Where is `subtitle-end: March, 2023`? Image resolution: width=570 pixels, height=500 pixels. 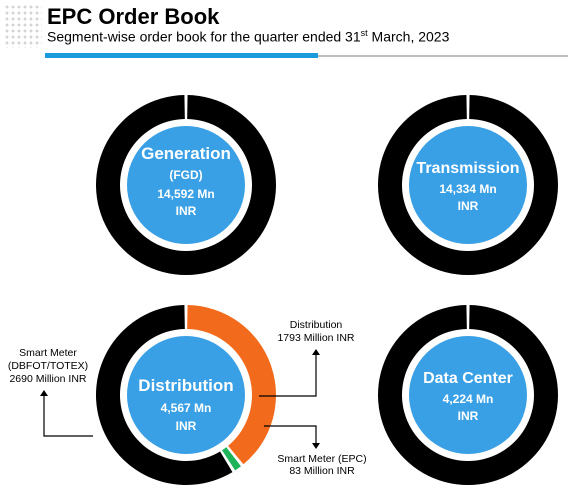 subtitle-end: March, 2023 is located at coordinates (408, 36).